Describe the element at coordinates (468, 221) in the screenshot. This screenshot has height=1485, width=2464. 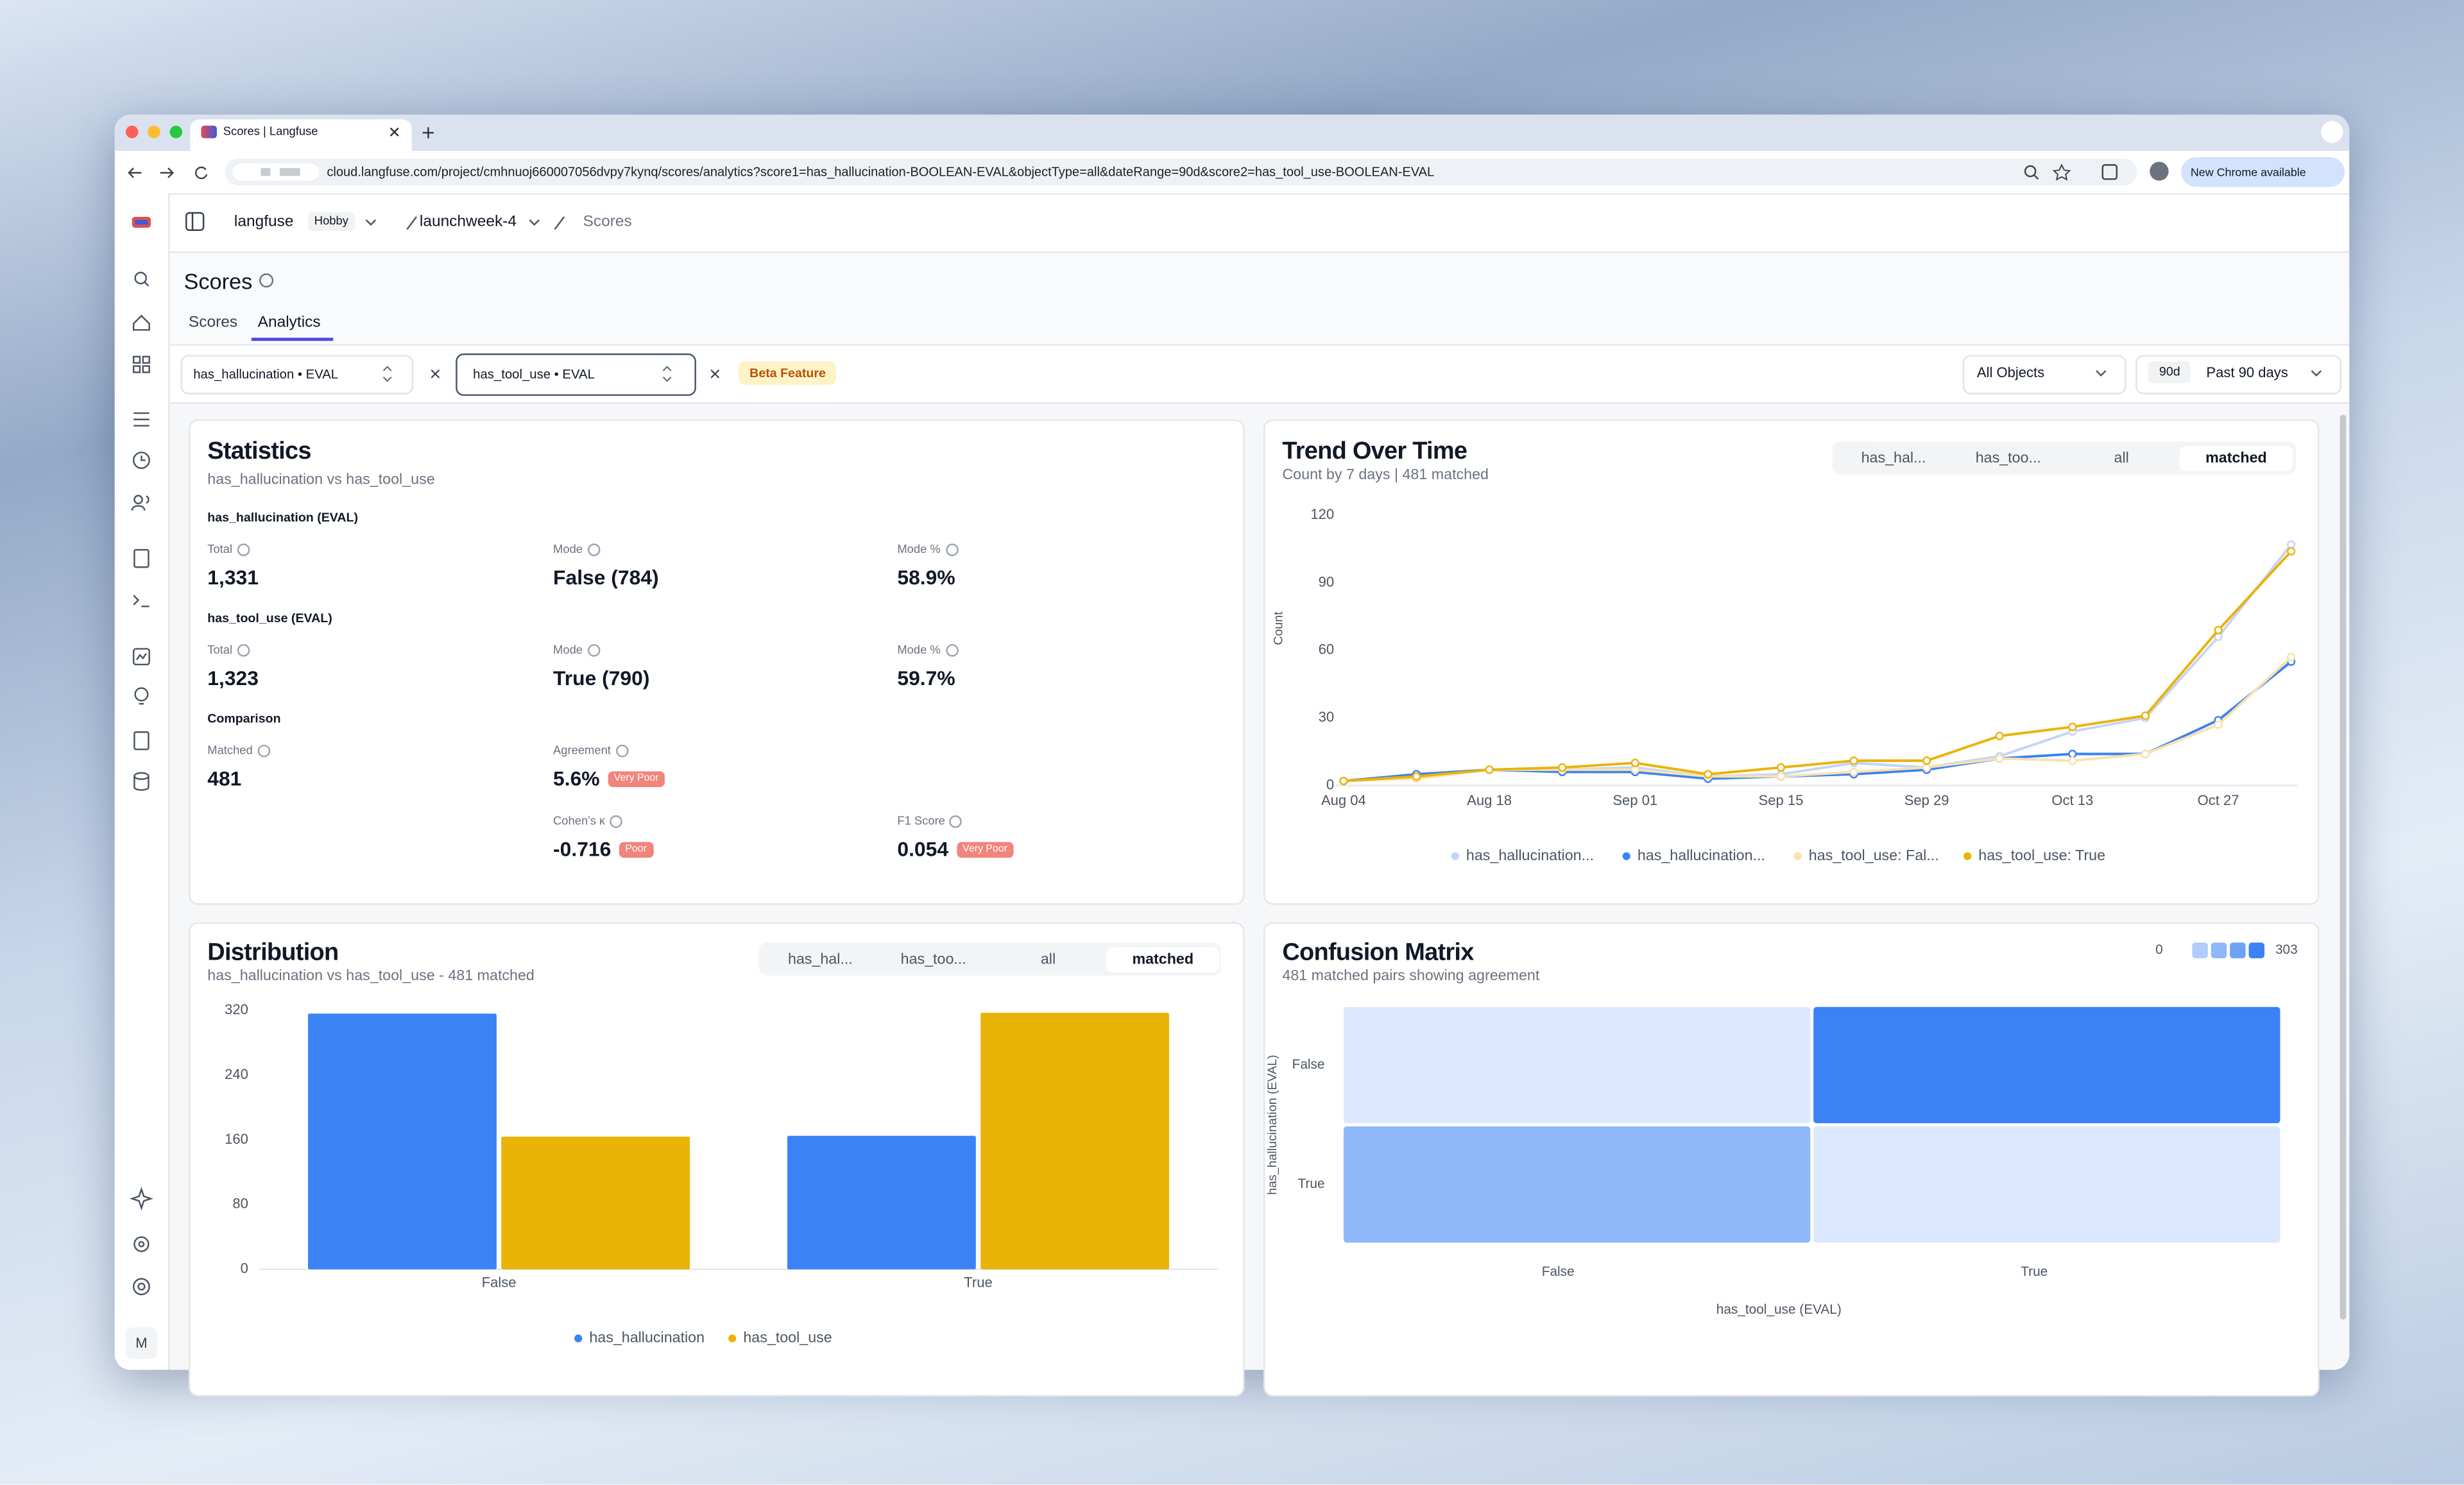
I see `project-name: launchweek-4` at that location.